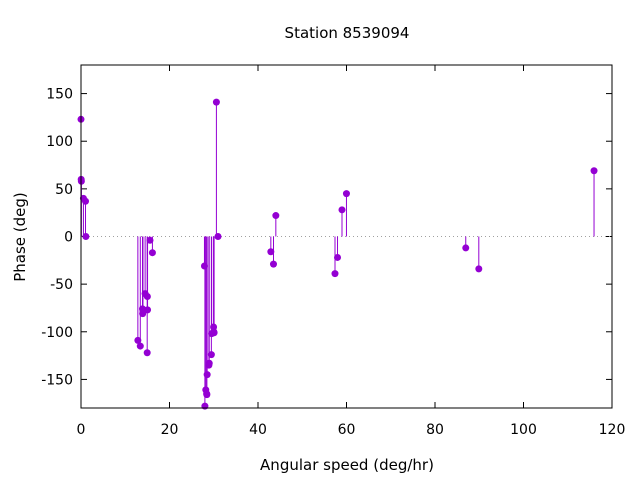 This screenshot has height=480, width=640. I want to click on x-tick-label: 0, so click(81, 430).